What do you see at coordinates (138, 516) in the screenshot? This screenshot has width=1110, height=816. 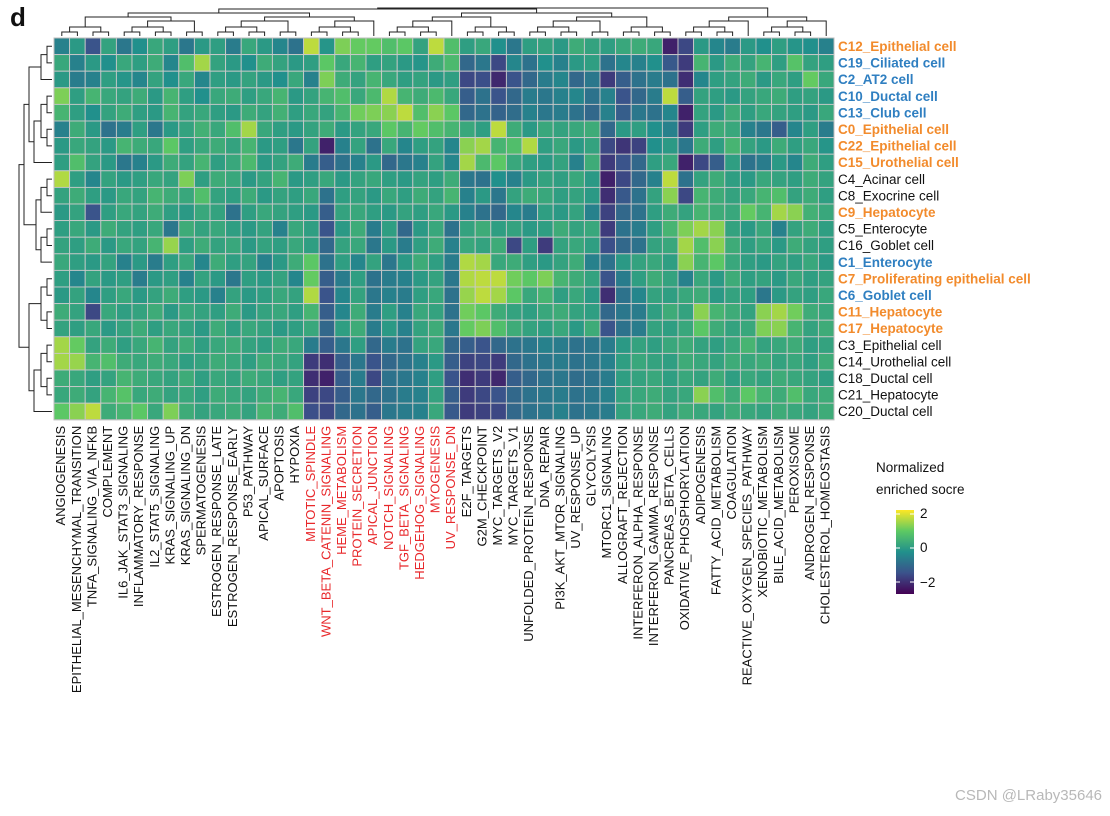 I see `column-label: INFLAMMATORY_RESPONSE` at bounding box center [138, 516].